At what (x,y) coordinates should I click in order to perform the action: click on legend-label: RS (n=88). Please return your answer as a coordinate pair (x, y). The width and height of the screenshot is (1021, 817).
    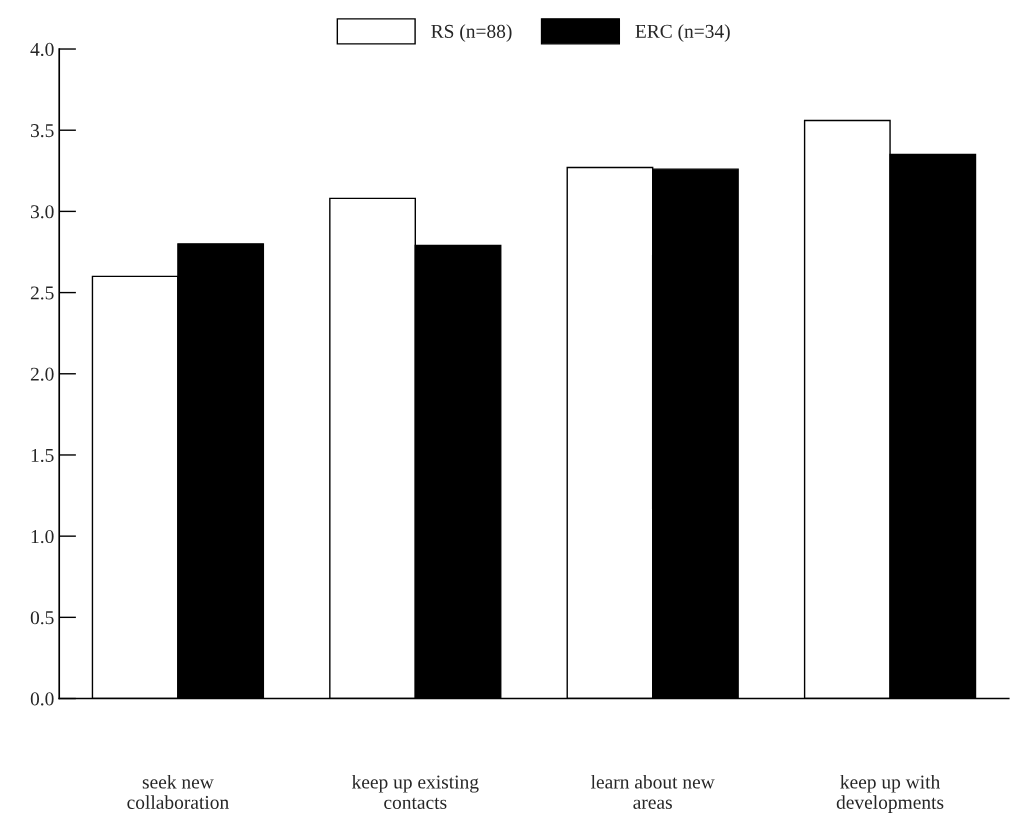
    Looking at the image, I should click on (471, 33).